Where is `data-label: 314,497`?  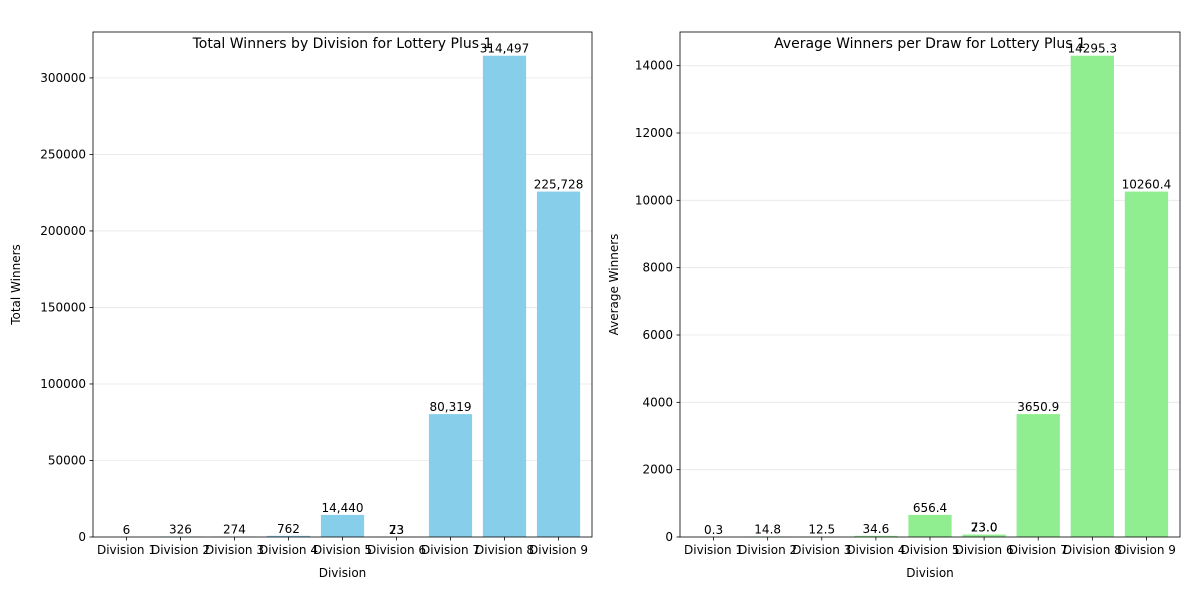 data-label: 314,497 is located at coordinates (505, 49).